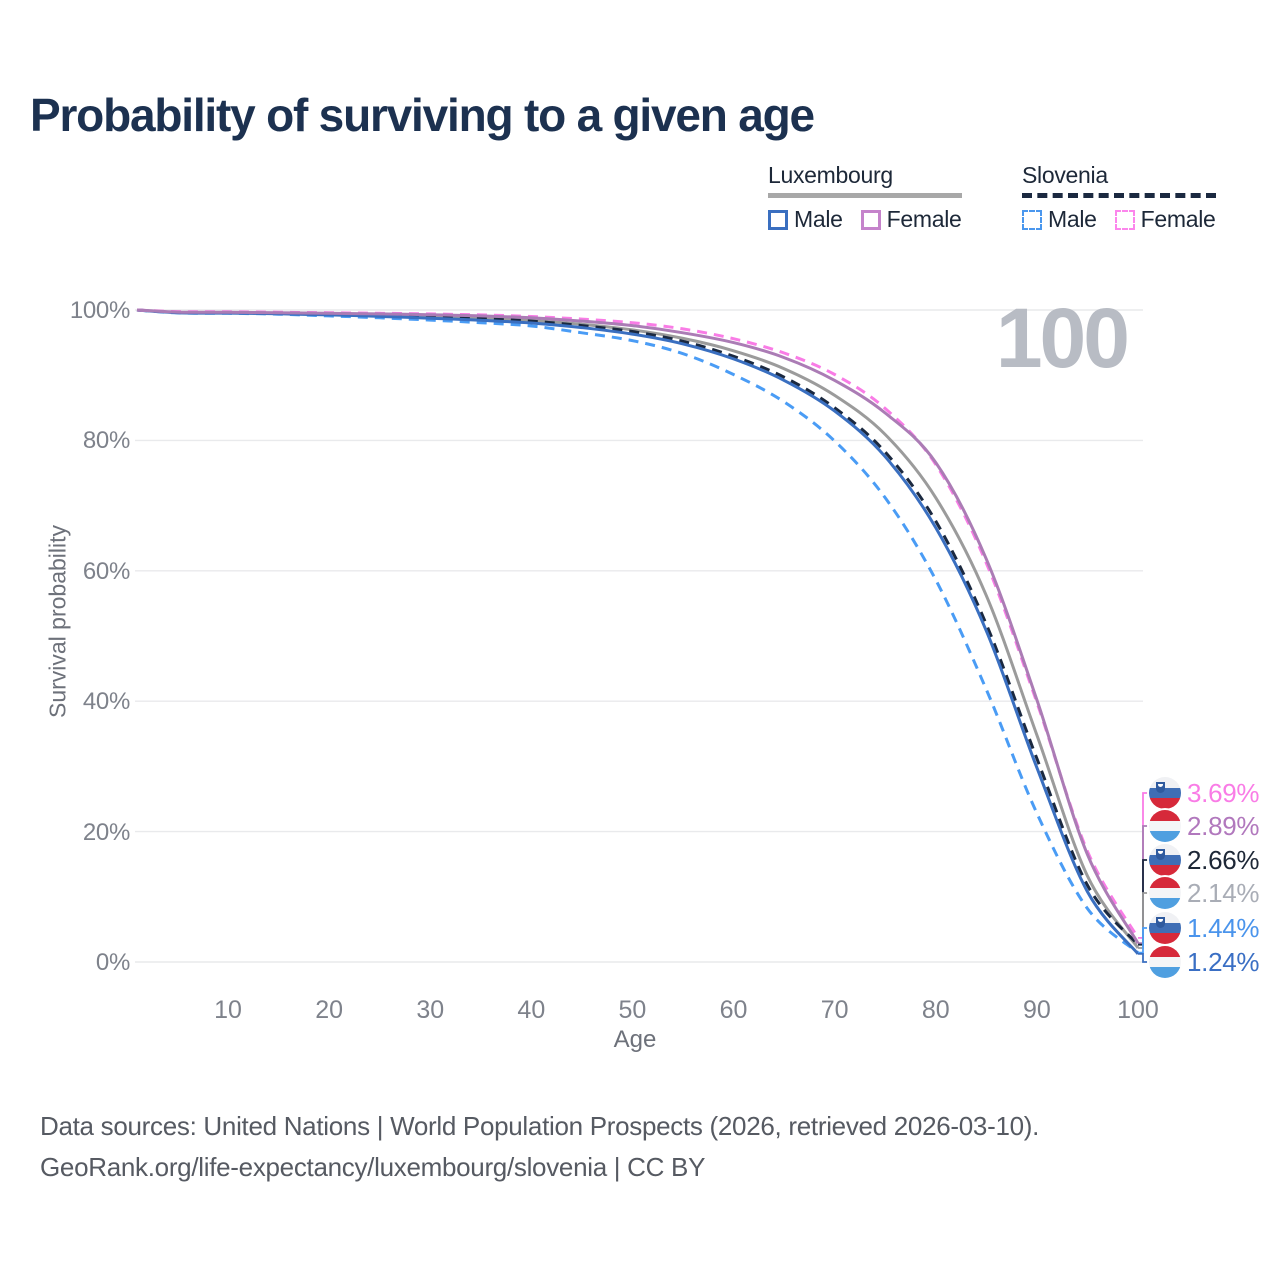 This screenshot has height=1280, width=1280. I want to click on end-value-label: 2.89%, so click(1223, 825).